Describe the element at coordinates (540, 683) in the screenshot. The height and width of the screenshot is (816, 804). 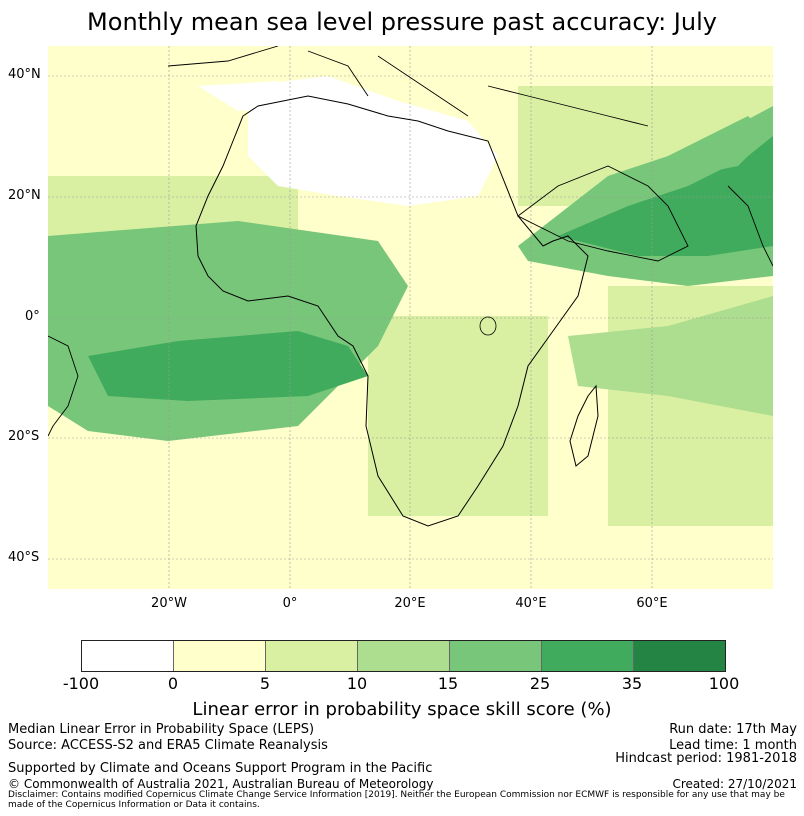
I see `colorbar-tick: 25` at that location.